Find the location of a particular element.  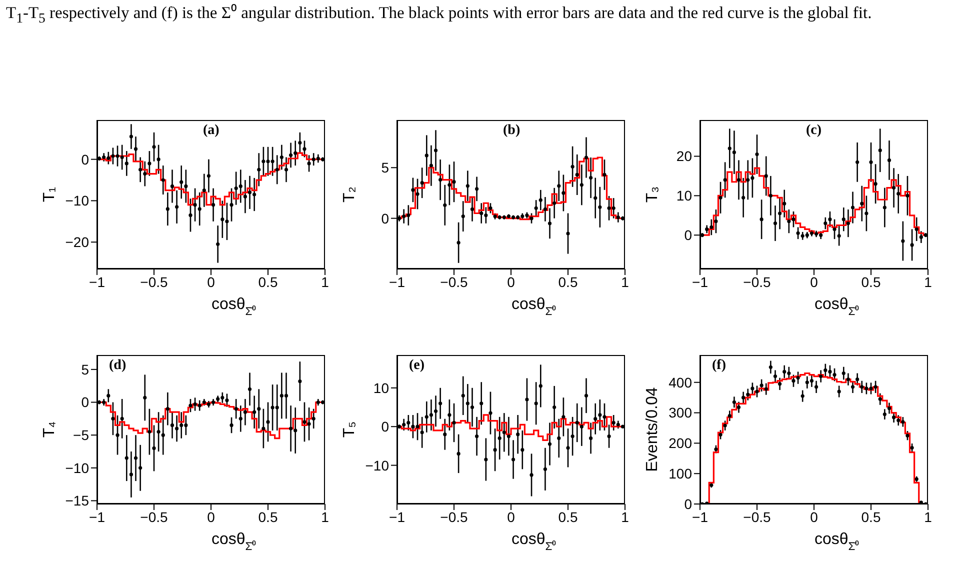

annotation: (b) is located at coordinates (511, 131).